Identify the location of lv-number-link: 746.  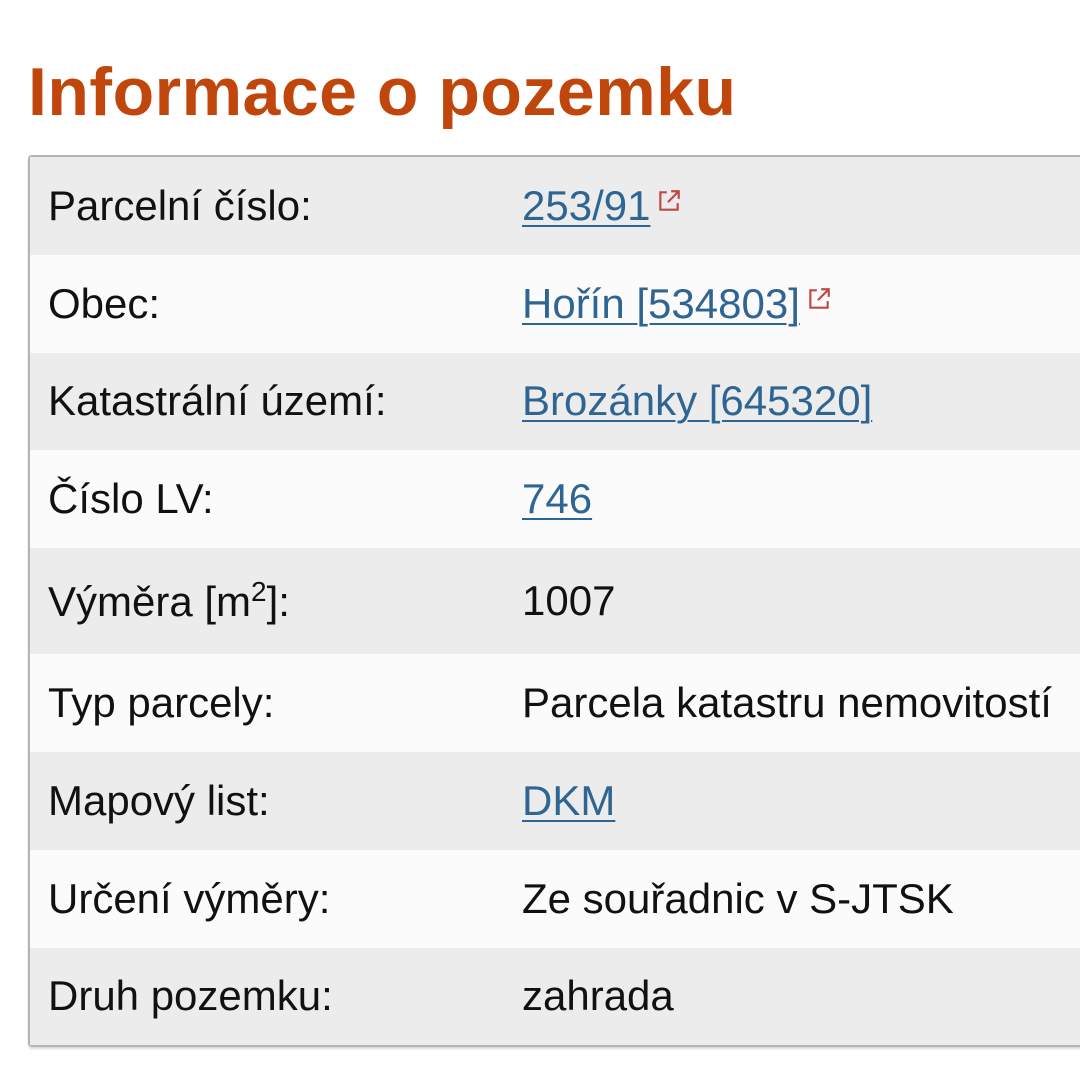
(557, 499).